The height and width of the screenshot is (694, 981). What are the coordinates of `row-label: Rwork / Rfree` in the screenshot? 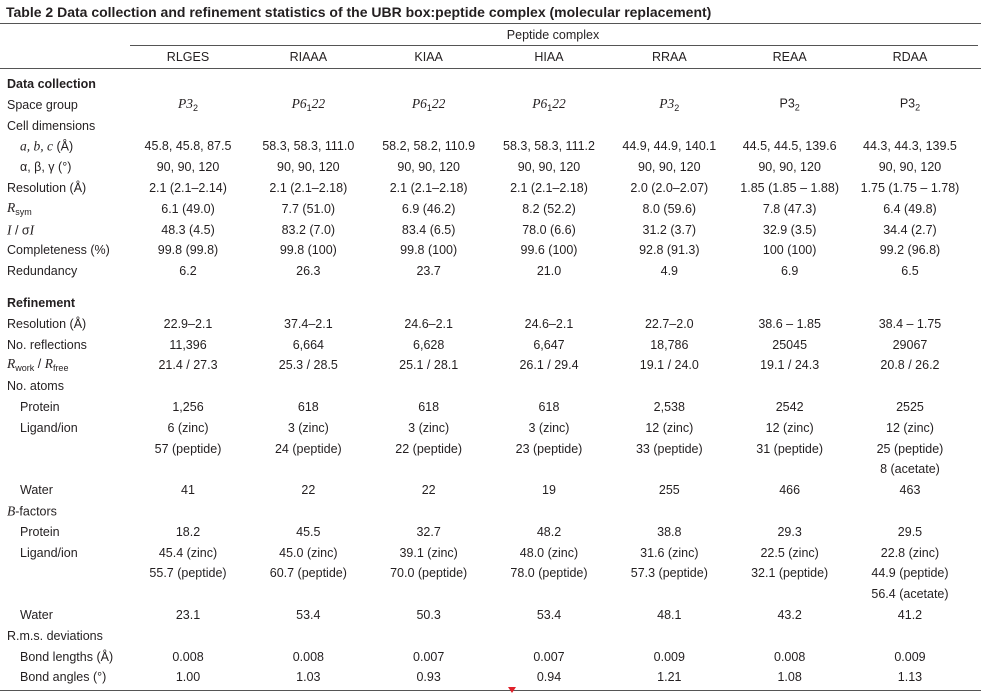 It's located at (37, 365).